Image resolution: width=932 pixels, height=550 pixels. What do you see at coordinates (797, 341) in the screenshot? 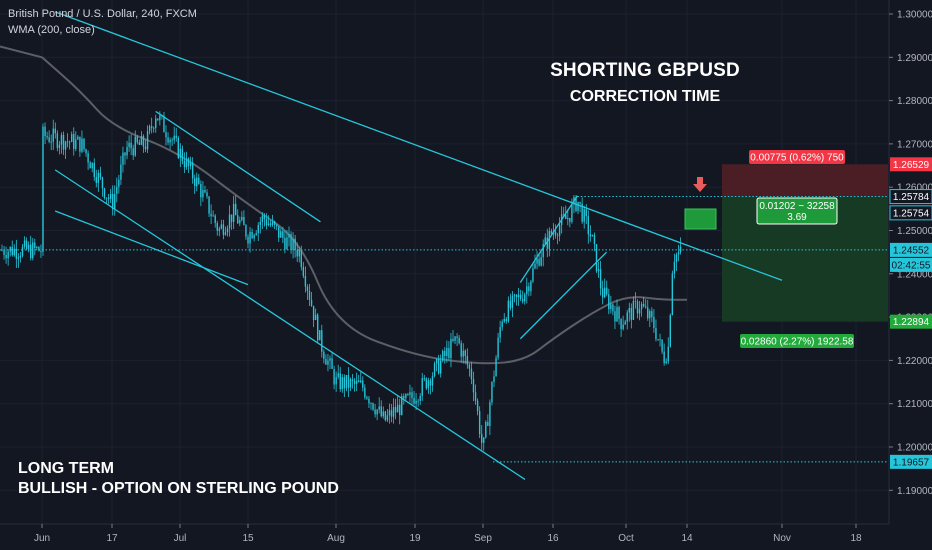
I see `take-profit-badge` at bounding box center [797, 341].